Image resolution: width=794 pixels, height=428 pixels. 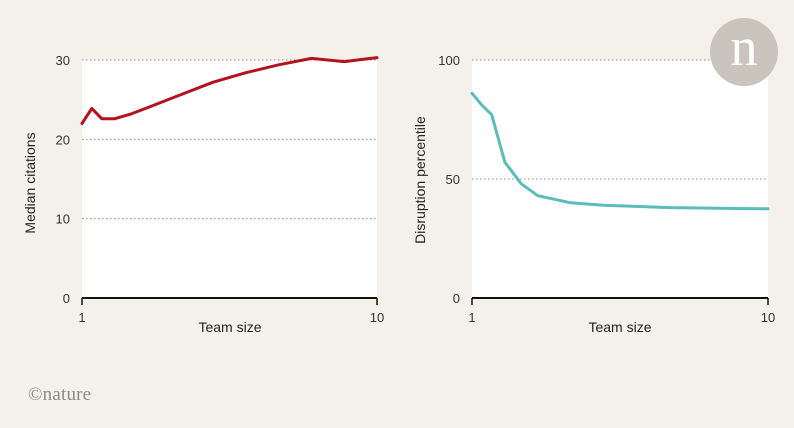 What do you see at coordinates (30, 182) in the screenshot?
I see `y-axis-label: Median citations` at bounding box center [30, 182].